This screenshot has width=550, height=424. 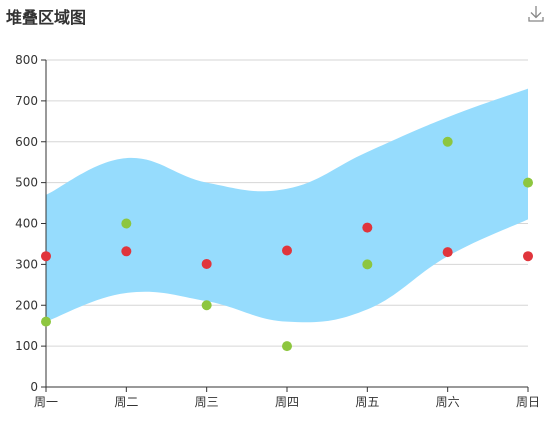 I want to click on y-tick-label-4: 400, so click(x=26, y=224).